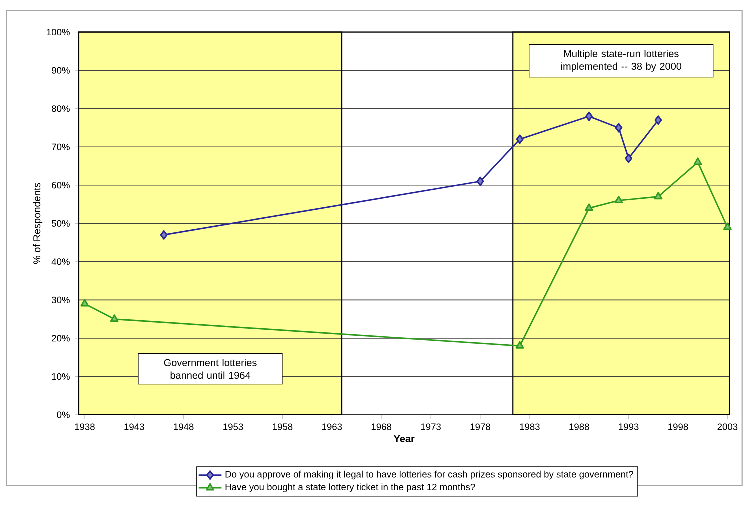  I want to click on y-tick-label: 0%, so click(63, 415).